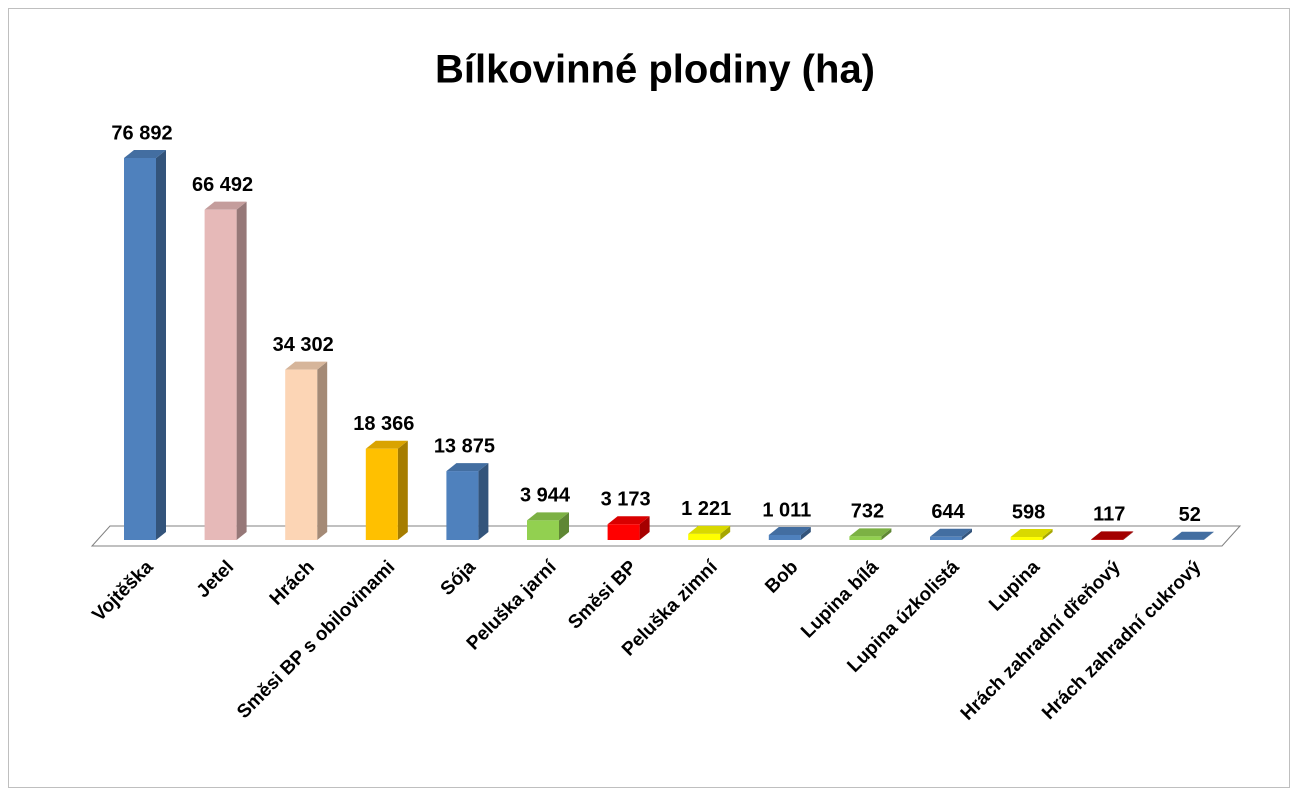 The image size is (1291, 789). I want to click on value-label: 13 875, so click(464, 446).